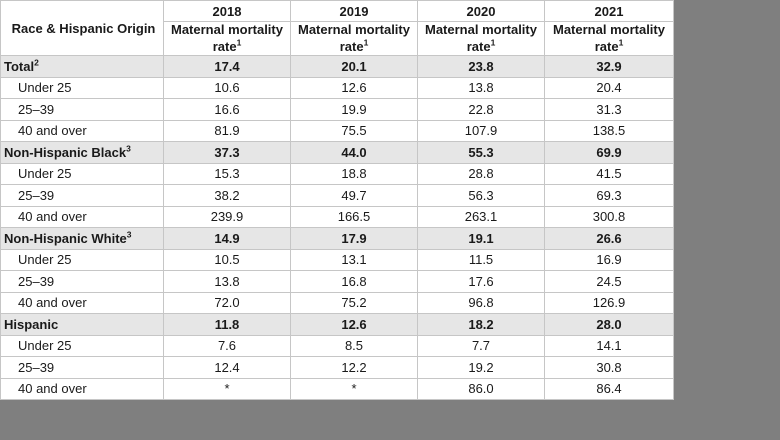 This screenshot has width=780, height=440. I want to click on value-cell: 126.9, so click(609, 302).